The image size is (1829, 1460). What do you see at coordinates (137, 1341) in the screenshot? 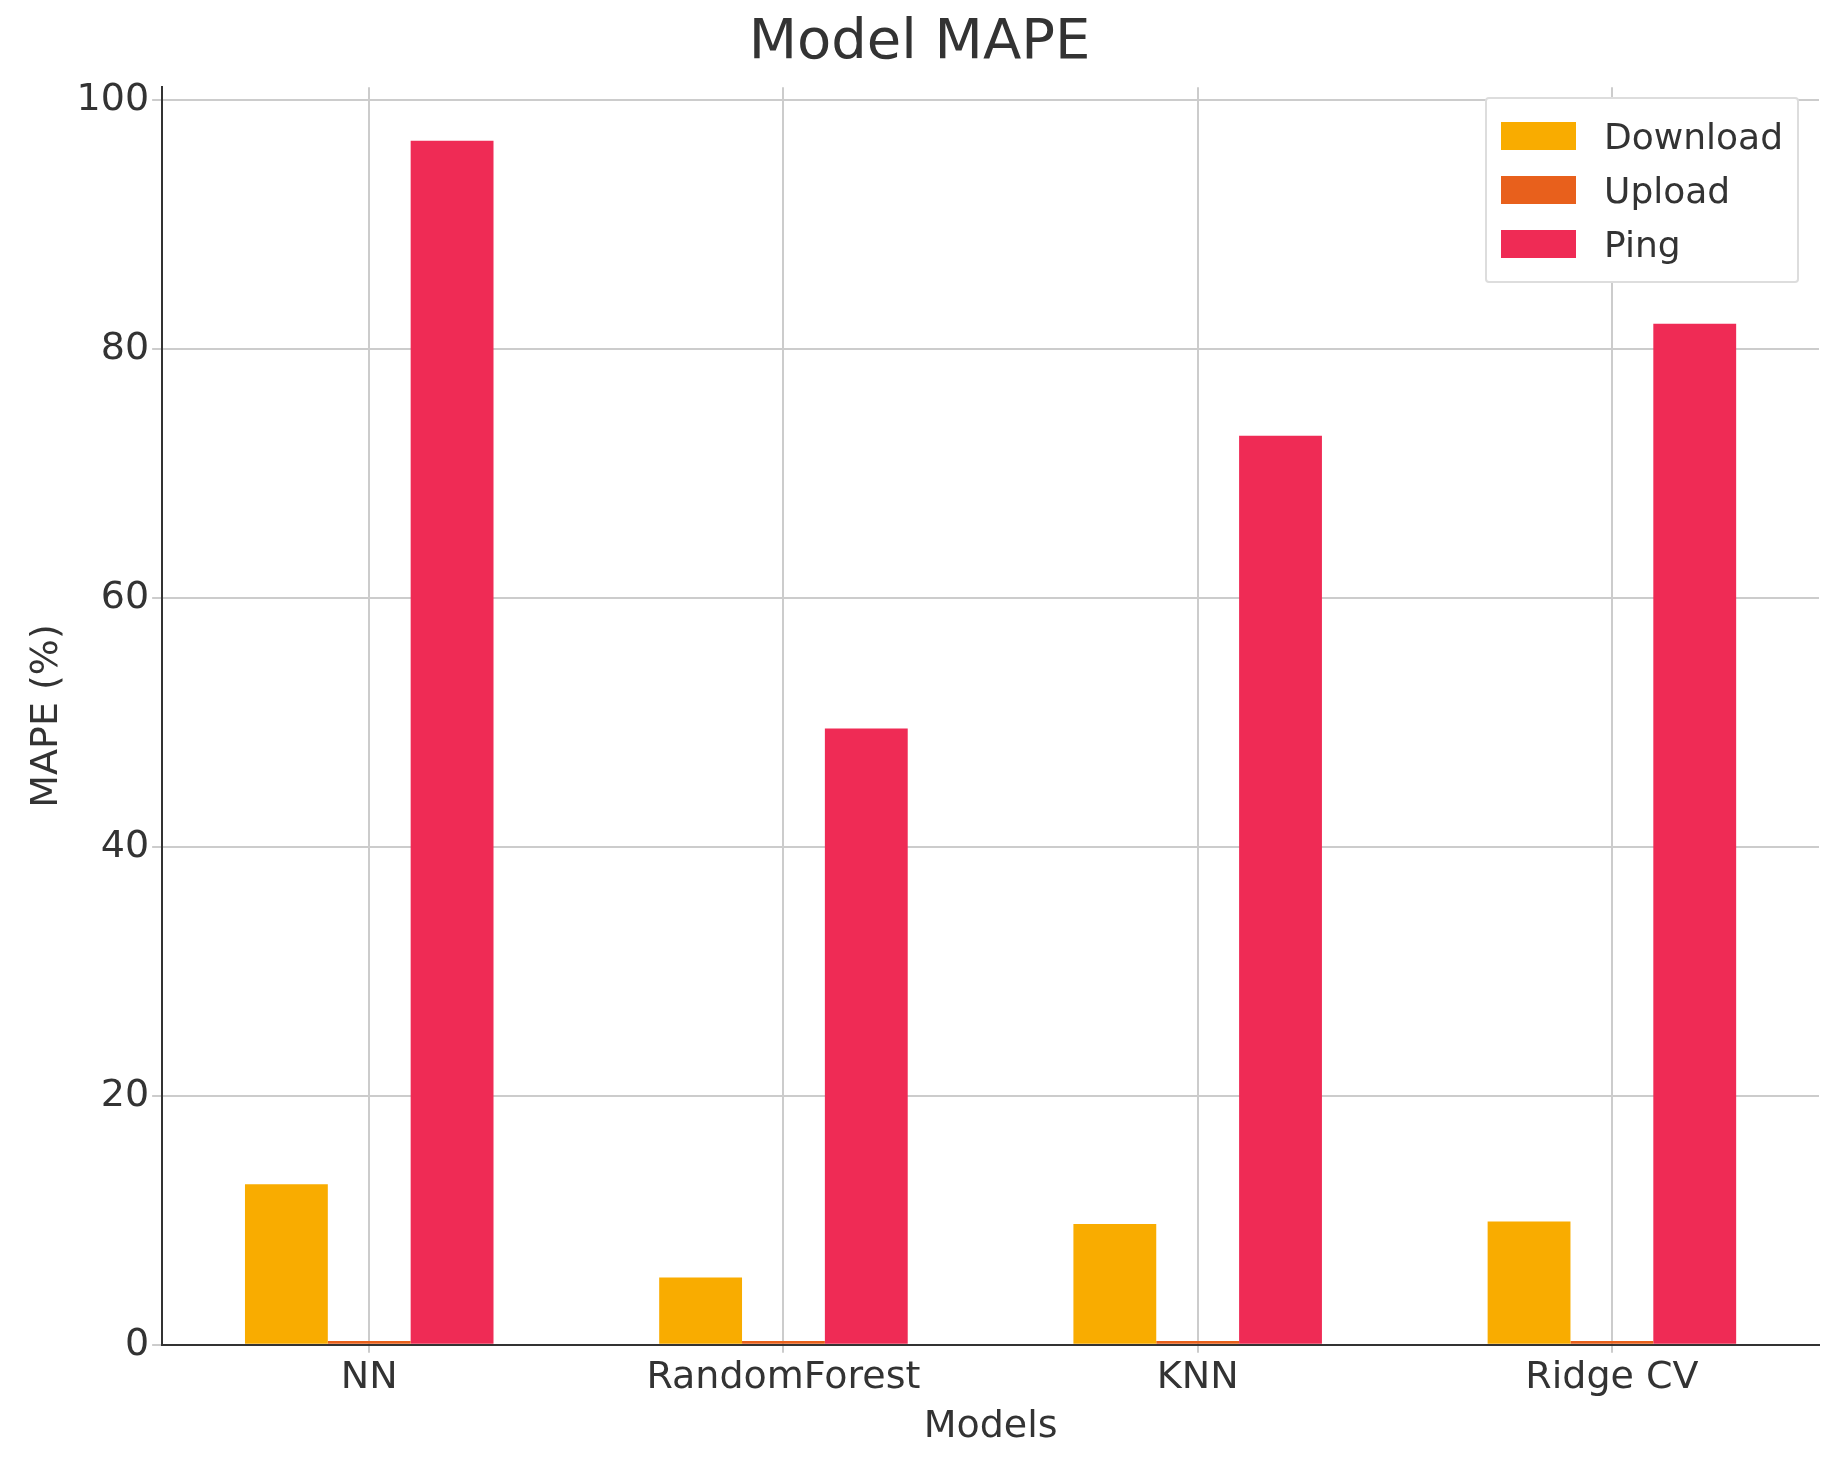
I see `y-tick-label: 0` at bounding box center [137, 1341].